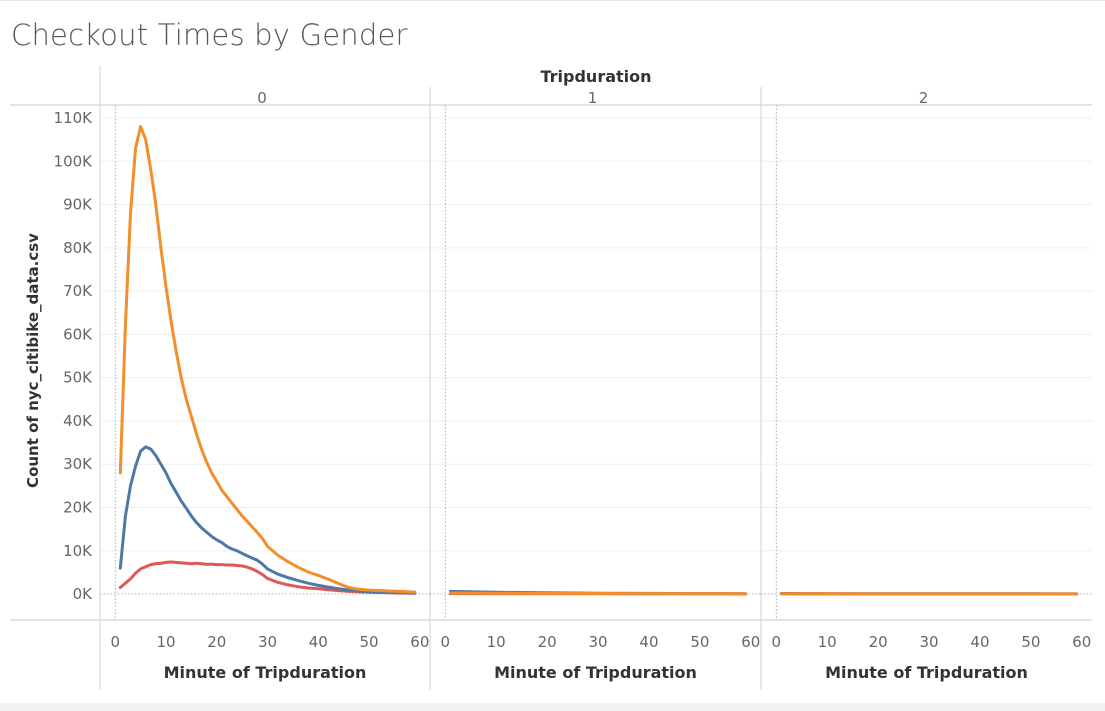 Image resolution: width=1105 pixels, height=711 pixels. Describe the element at coordinates (595, 76) in the screenshot. I see `column-header: Tripduration` at that location.